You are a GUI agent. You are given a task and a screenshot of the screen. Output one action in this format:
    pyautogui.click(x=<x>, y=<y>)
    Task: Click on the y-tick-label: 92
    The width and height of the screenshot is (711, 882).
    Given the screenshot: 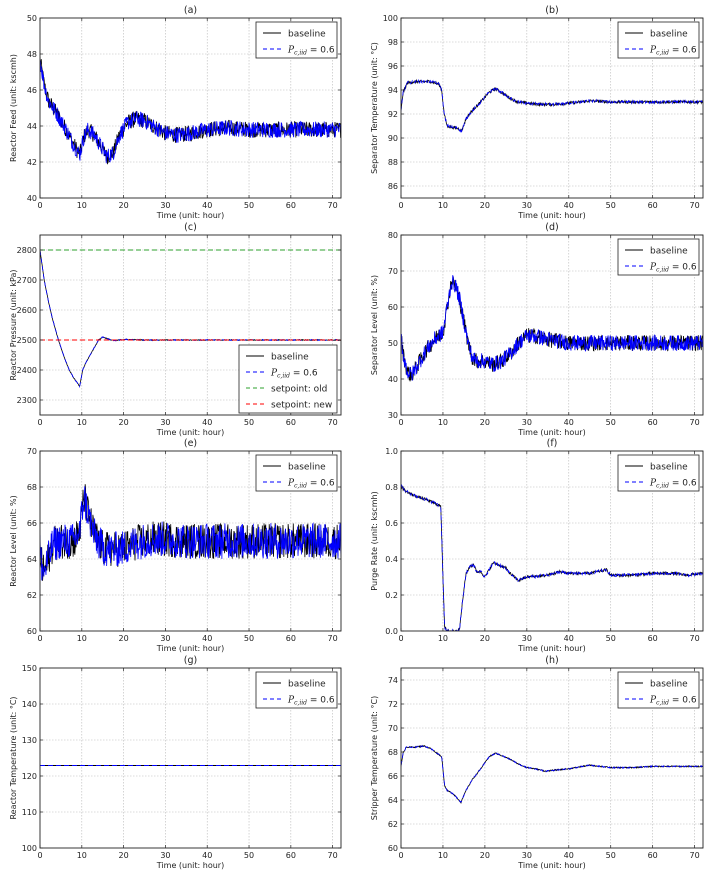 What is the action you would take?
    pyautogui.click(x=393, y=114)
    